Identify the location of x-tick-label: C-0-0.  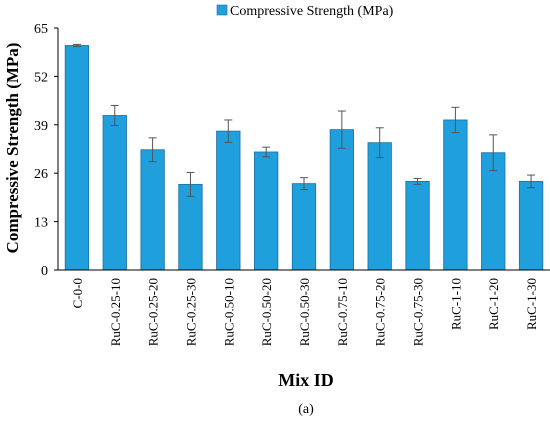
(77, 293).